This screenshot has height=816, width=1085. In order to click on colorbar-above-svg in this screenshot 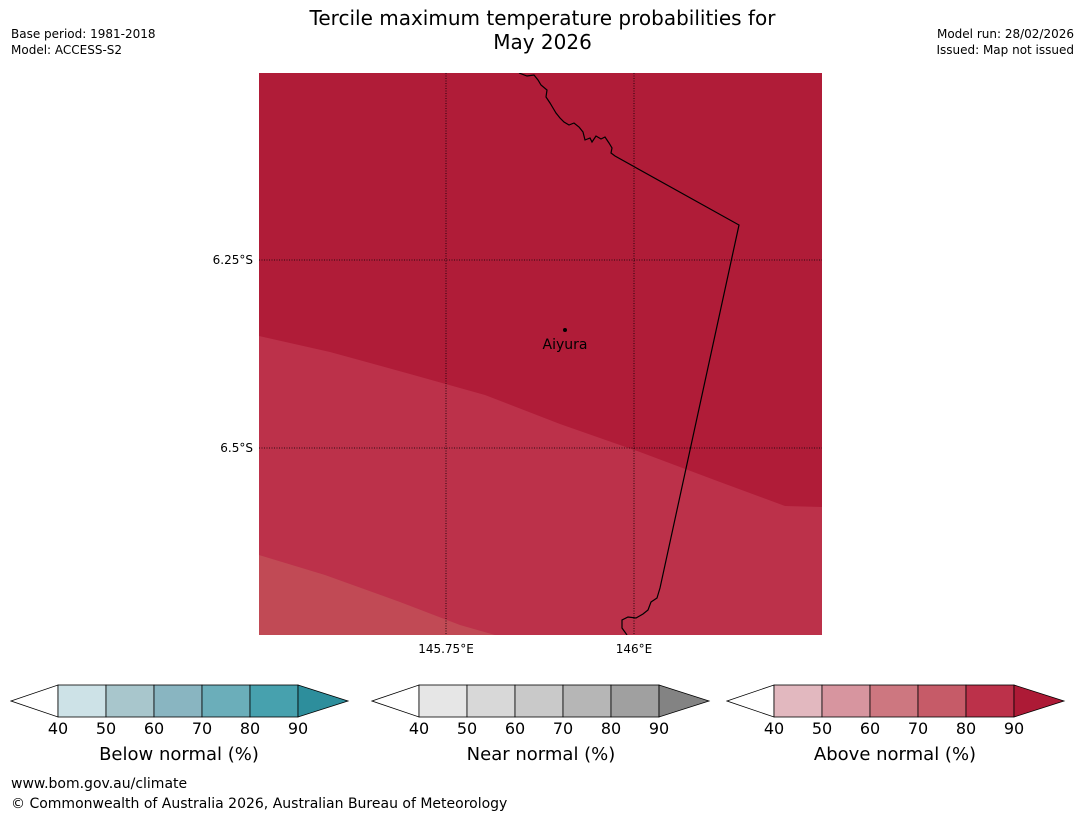, I will do `click(896, 701)`.